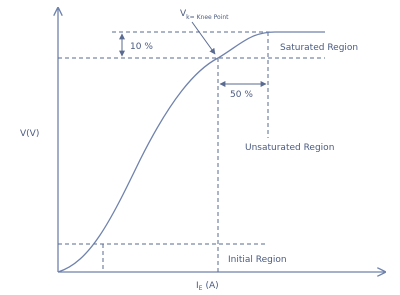  Describe the element at coordinates (141, 47) in the screenshot. I see `ten-percent-label: 10 %` at that location.